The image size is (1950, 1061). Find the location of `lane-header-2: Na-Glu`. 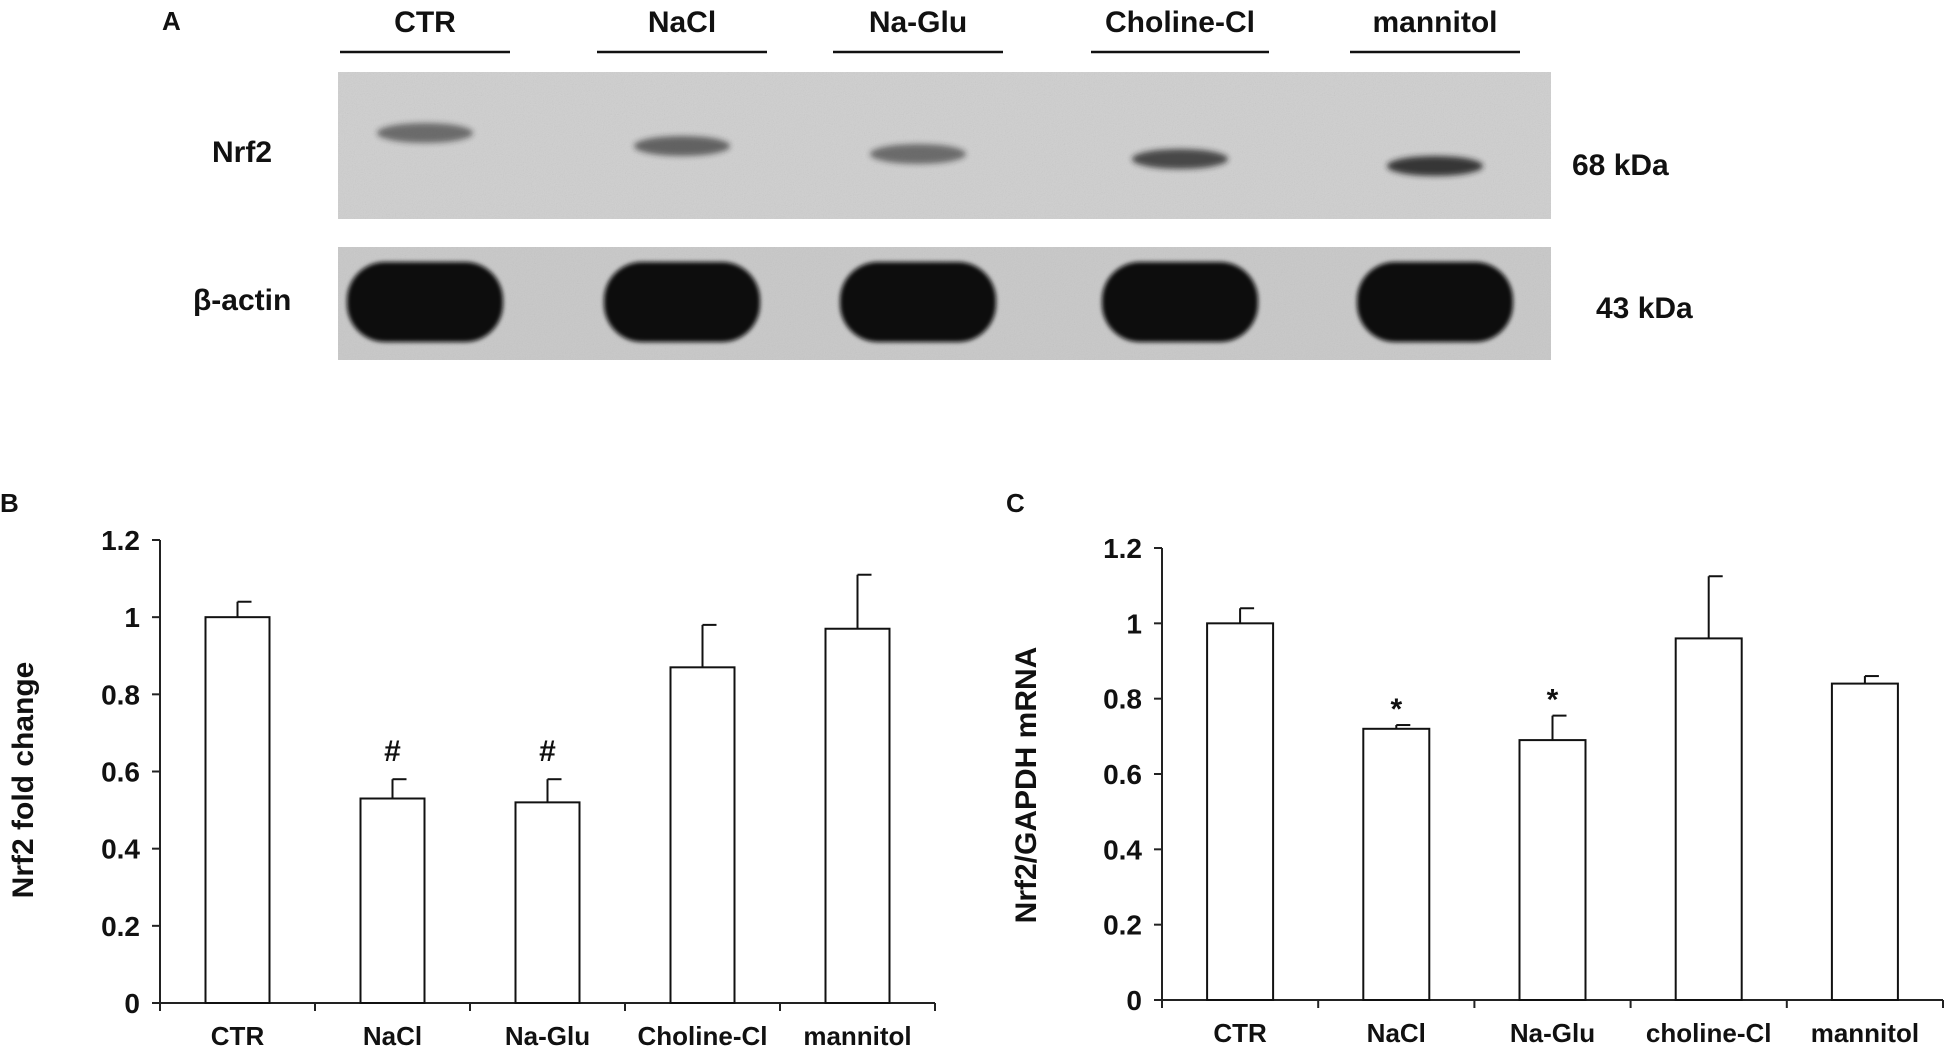

lane-header-2: Na-Glu is located at coordinates (918, 22).